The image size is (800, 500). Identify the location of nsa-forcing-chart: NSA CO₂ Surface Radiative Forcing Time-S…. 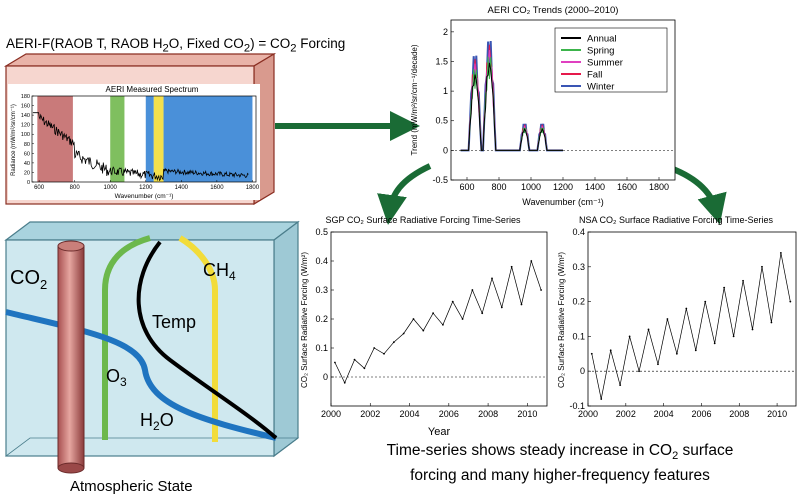
(677, 317).